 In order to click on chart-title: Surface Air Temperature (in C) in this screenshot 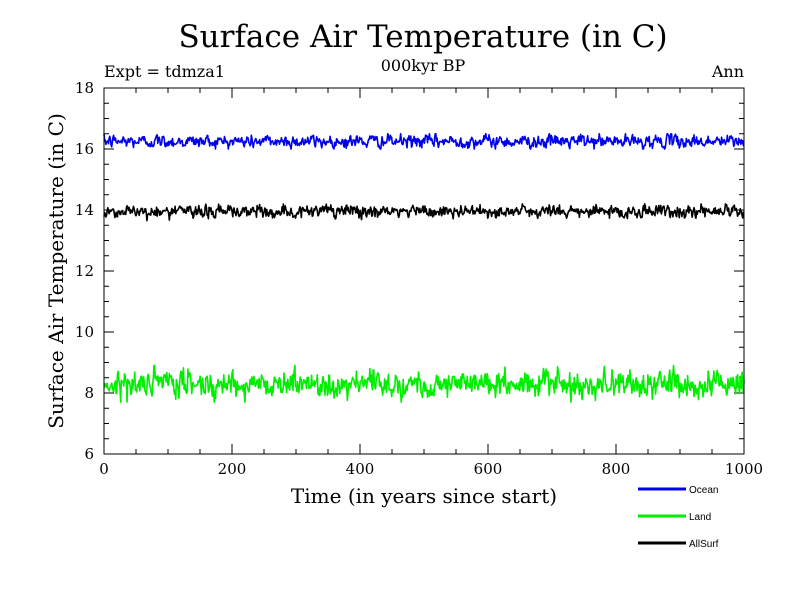, I will do `click(422, 37)`.